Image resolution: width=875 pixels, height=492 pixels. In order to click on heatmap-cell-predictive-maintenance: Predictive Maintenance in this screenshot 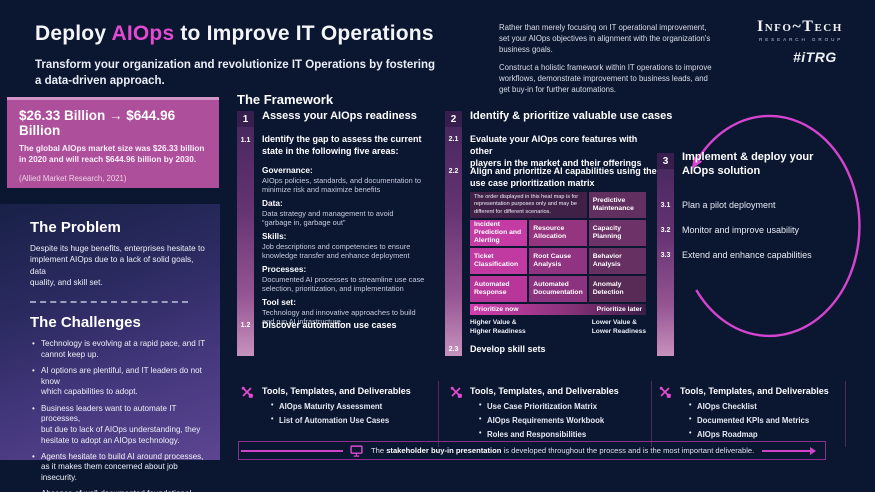, I will do `click(617, 205)`.